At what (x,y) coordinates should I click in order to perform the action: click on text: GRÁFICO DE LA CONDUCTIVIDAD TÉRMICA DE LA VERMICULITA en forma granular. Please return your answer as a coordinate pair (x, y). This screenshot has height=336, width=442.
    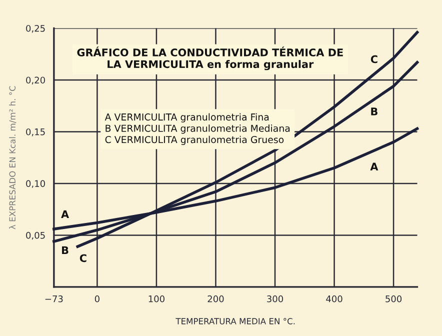
    Looking at the image, I should click on (210, 58).